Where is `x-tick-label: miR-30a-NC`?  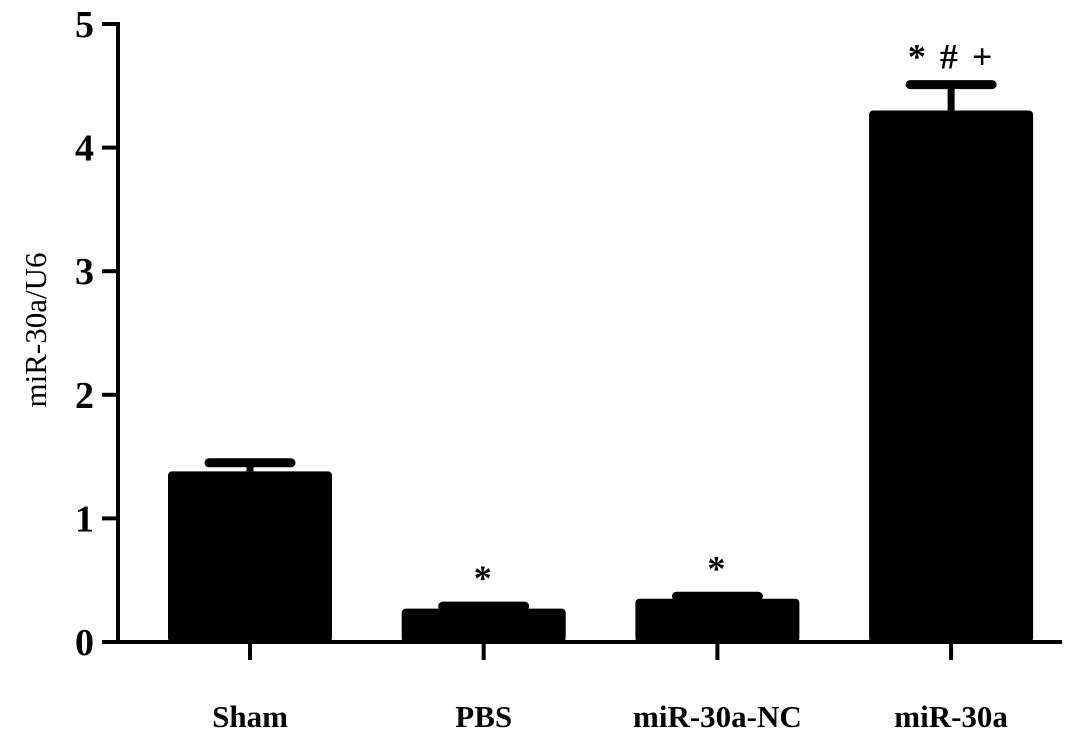
x-tick-label: miR-30a-NC is located at coordinates (717, 716).